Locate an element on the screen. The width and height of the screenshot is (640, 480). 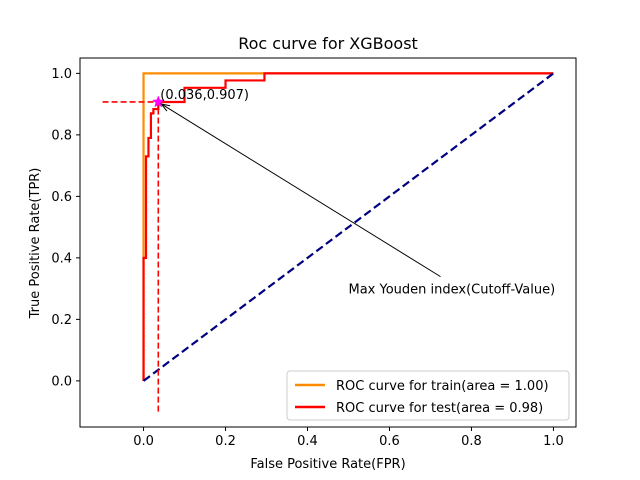
y-tick-label: 0.6 is located at coordinates (61, 197).